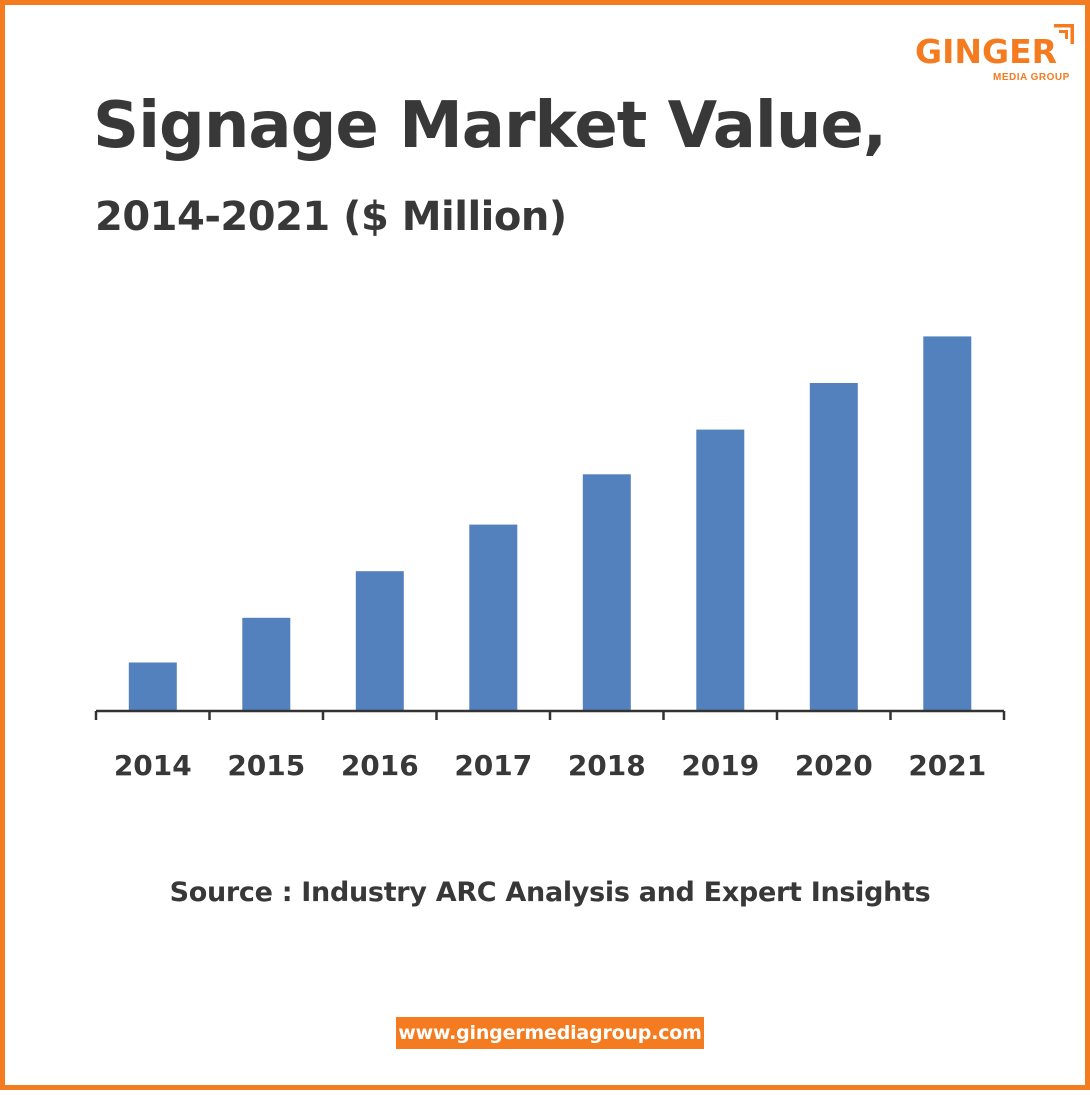  Describe the element at coordinates (1031, 77) in the screenshot. I see `brand-tagline: MEDIA GROUP` at that location.